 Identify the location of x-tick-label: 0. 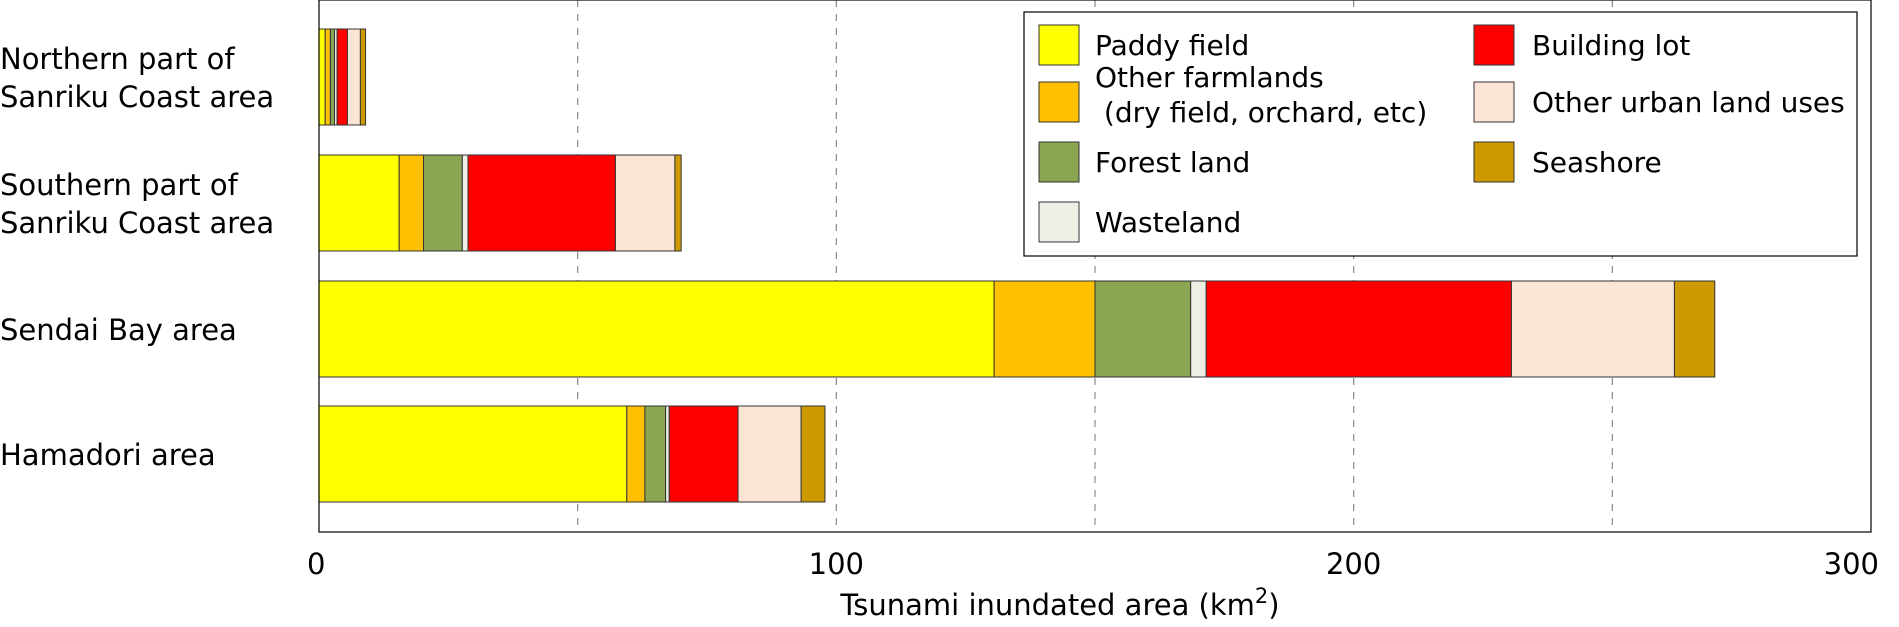
(316, 564).